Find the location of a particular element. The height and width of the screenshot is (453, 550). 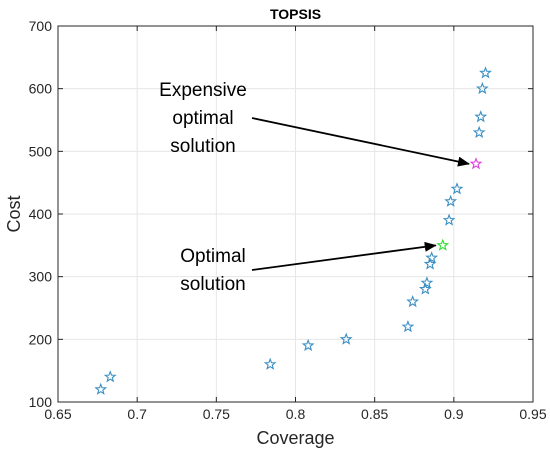

y-tick-label: 700 is located at coordinates (41, 26).